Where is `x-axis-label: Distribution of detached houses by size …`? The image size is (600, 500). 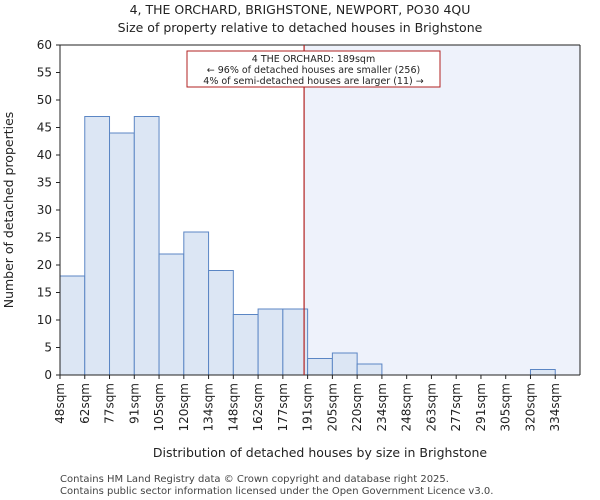
x-axis-label: Distribution of detached houses by size … is located at coordinates (320, 452).